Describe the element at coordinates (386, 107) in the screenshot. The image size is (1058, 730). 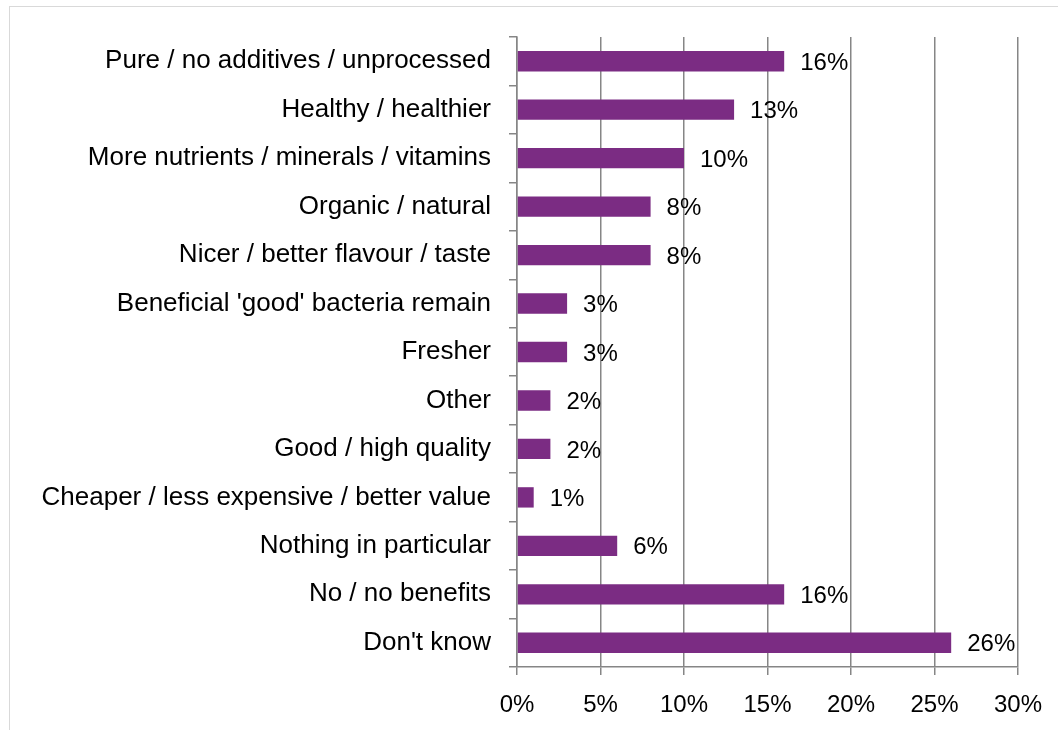
I see `y-tick-label: Healthy / healthier` at that location.